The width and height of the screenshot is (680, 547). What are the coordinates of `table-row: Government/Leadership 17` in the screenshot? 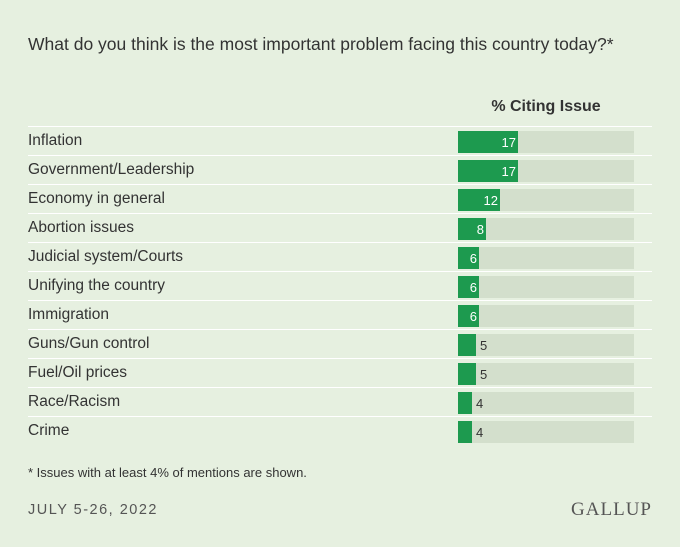 It's located at (340, 169).